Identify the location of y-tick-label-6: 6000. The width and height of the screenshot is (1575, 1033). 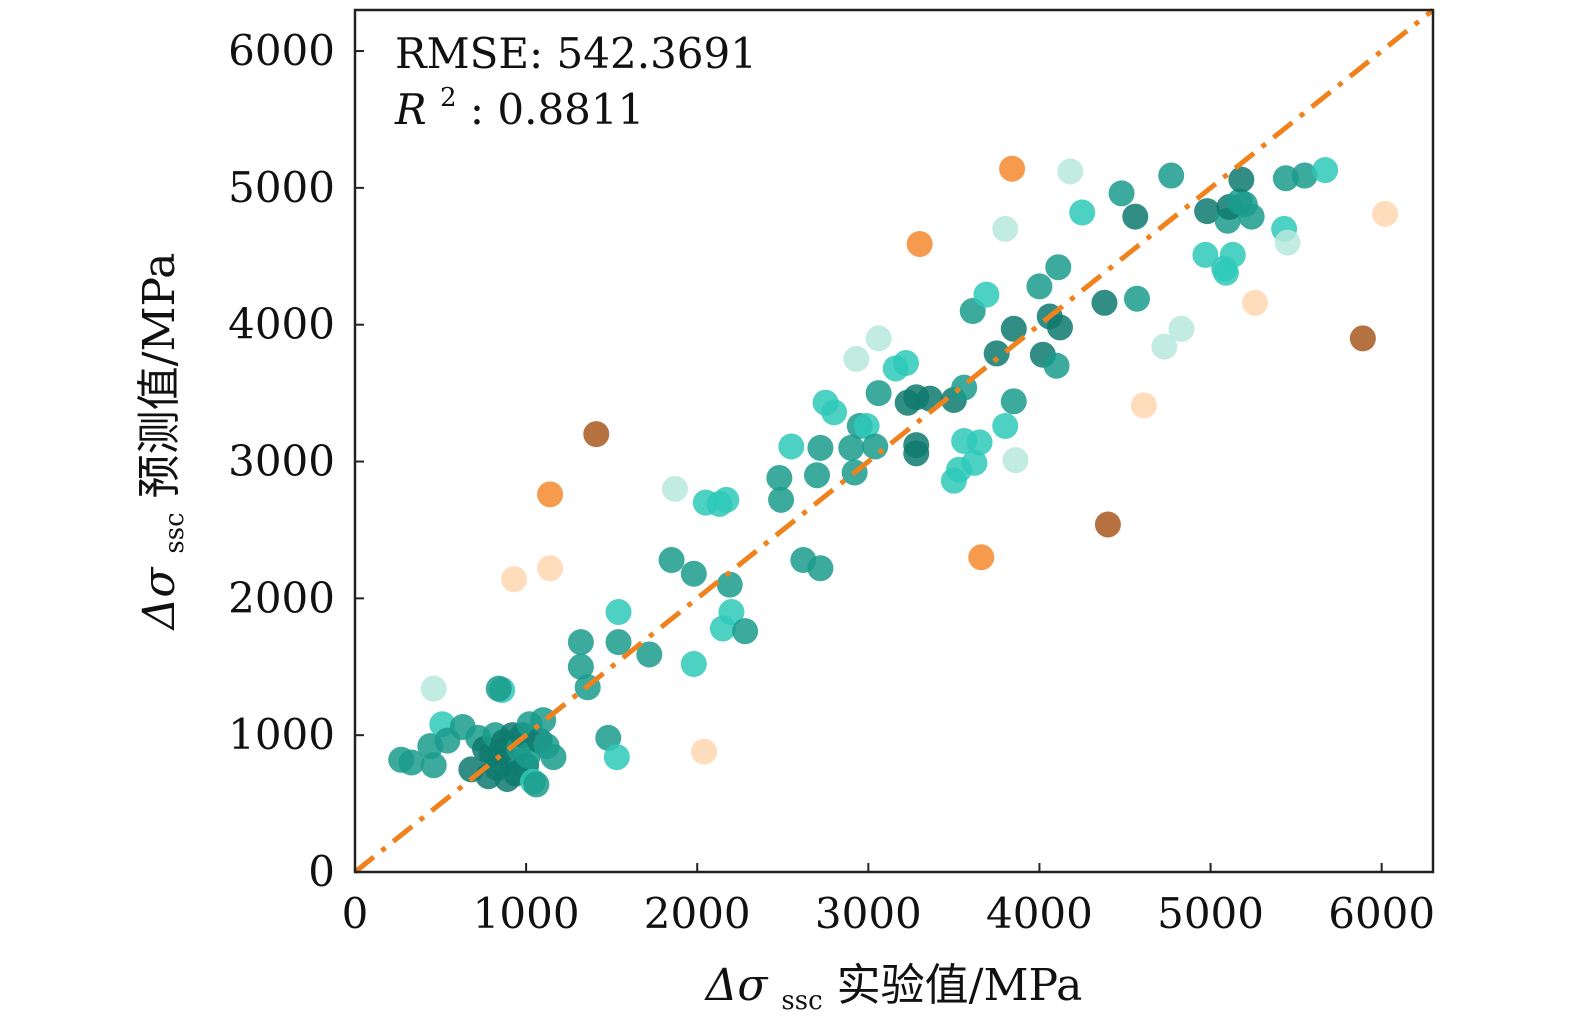
(281, 50).